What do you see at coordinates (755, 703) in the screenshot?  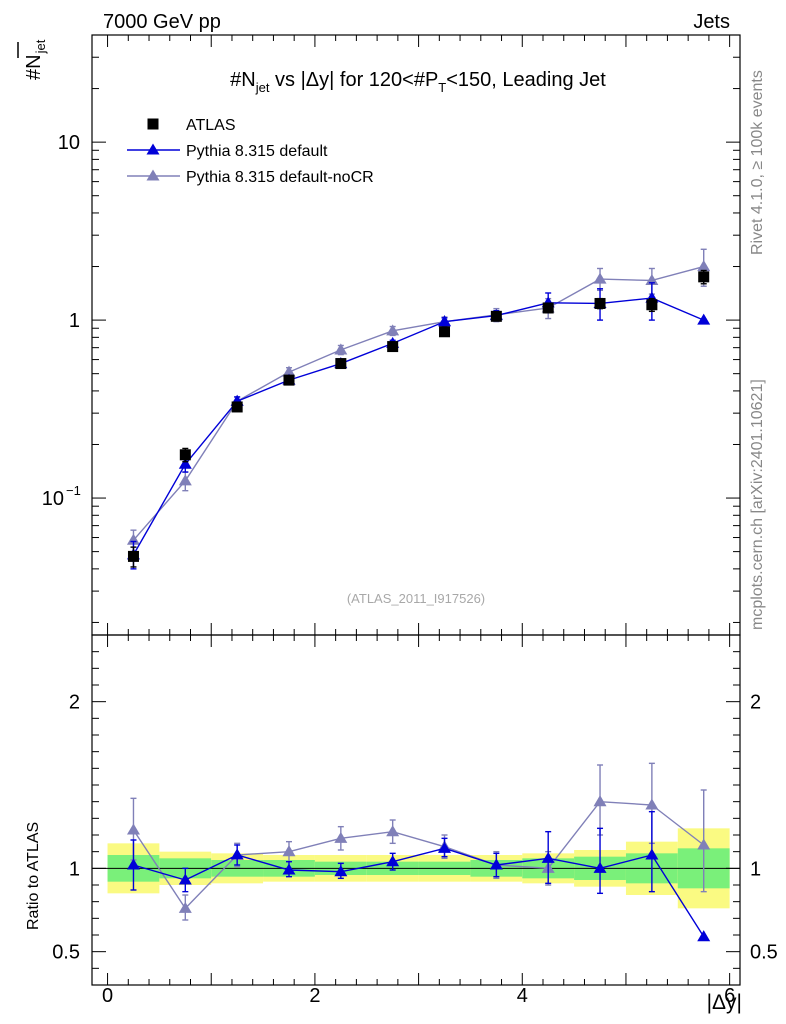 I see `ratio-y-tick-label-right: 2` at bounding box center [755, 703].